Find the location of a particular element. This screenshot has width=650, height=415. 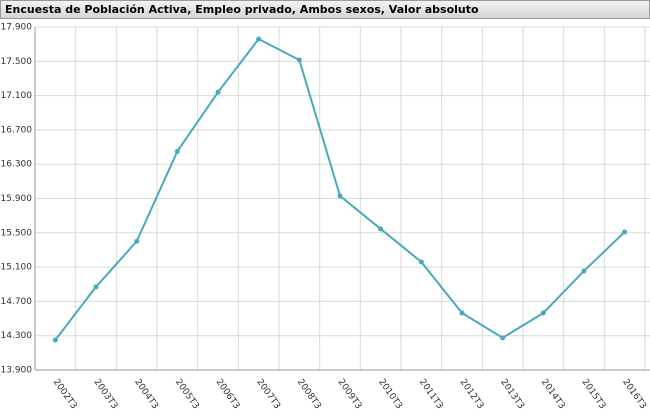

x-tick-label: 2006T3 is located at coordinates (227, 394).